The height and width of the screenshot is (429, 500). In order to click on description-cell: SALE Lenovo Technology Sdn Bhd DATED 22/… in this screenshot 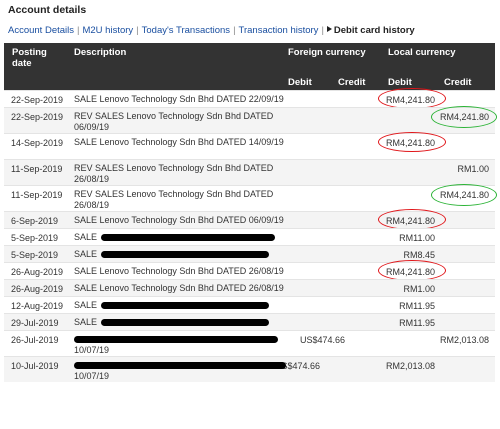, I will do `click(179, 99)`.